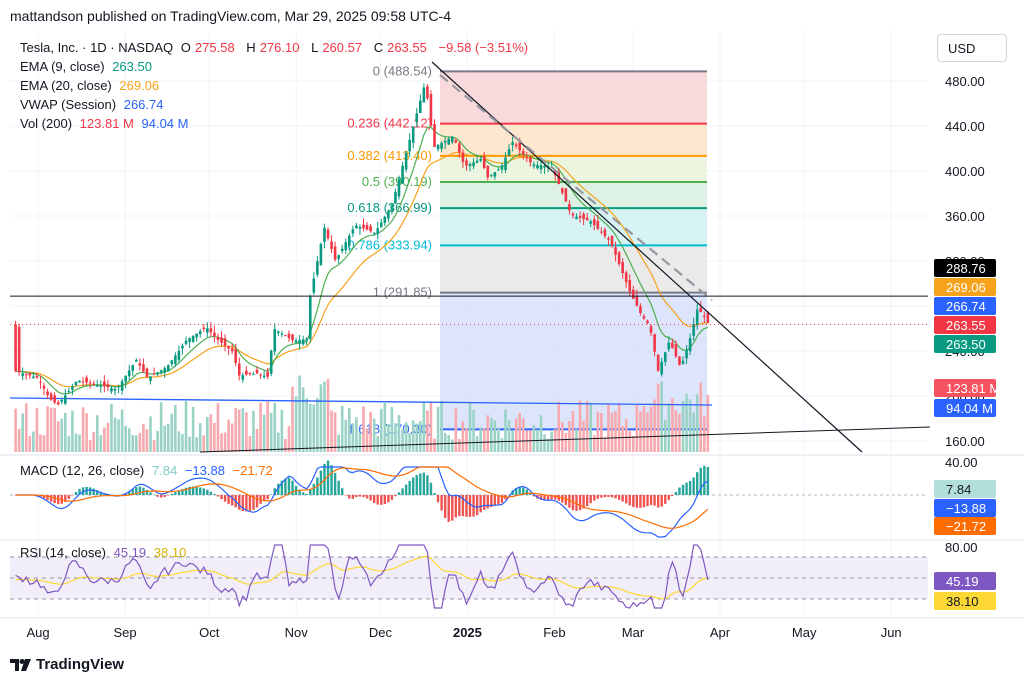  Describe the element at coordinates (148, 470) in the screenshot. I see `macd-legend: MACD (12, 26, close) 7.84 −13.88 −21.72` at that location.